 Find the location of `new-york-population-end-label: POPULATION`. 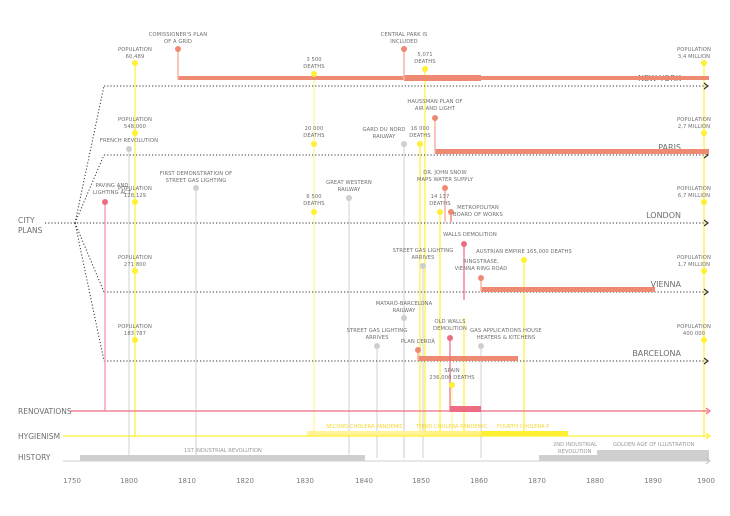

new-york-population-end-label: POPULATION is located at coordinates (694, 50).